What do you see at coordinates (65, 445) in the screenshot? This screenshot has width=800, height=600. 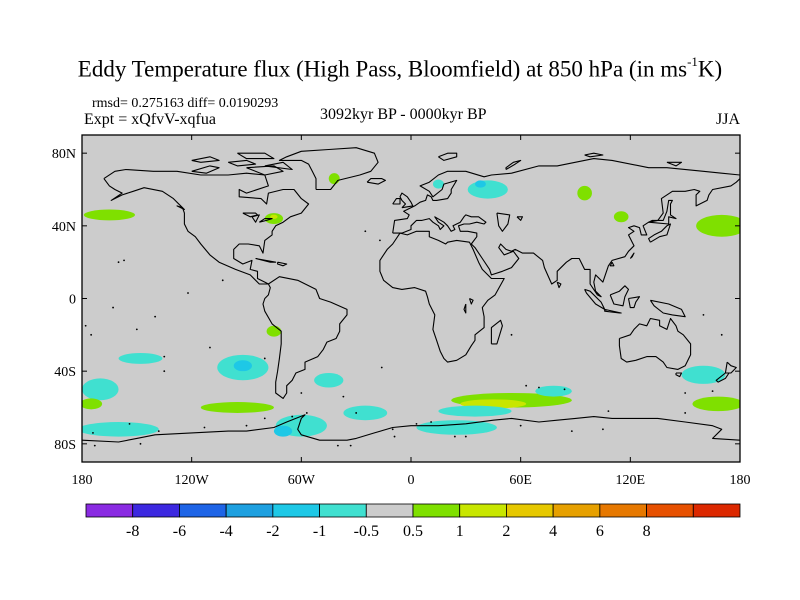 I see `lat-label: 80S` at bounding box center [65, 445].